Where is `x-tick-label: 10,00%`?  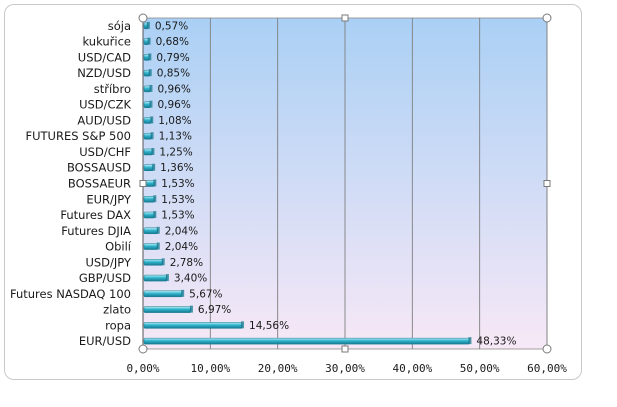
x-tick-label: 10,00% is located at coordinates (210, 368).